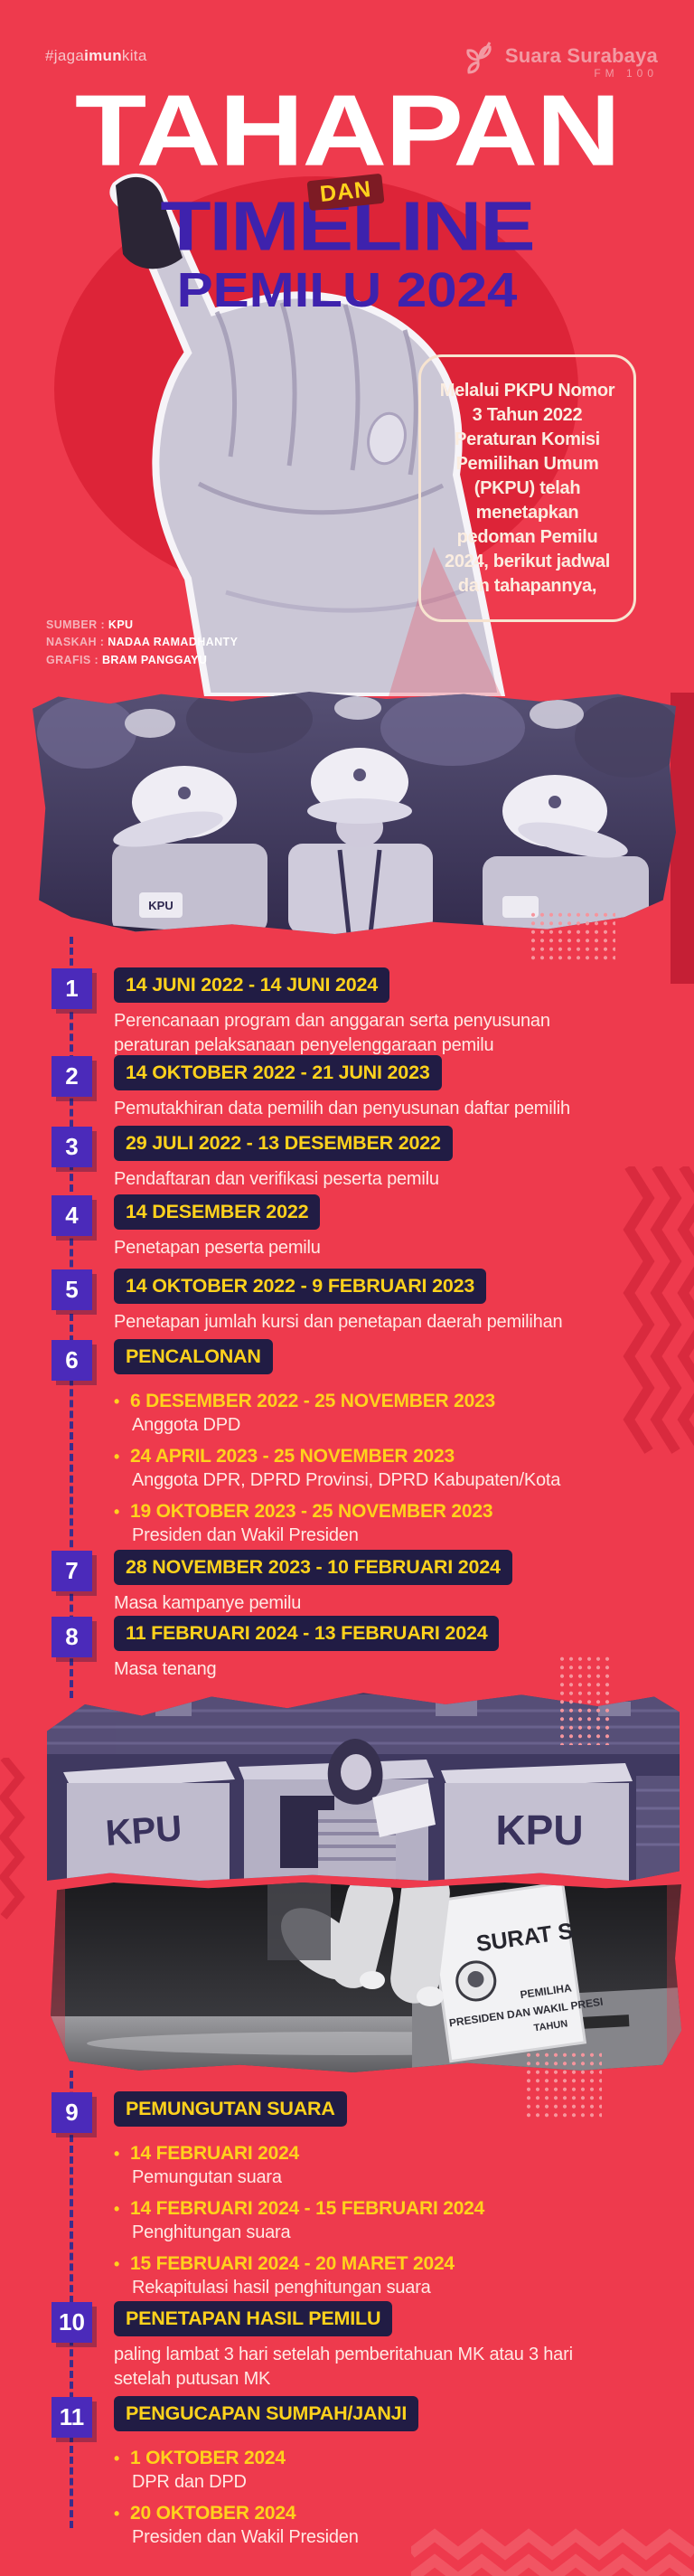 The width and height of the screenshot is (694, 2576). I want to click on timeline-item-number: 9, so click(72, 2112).